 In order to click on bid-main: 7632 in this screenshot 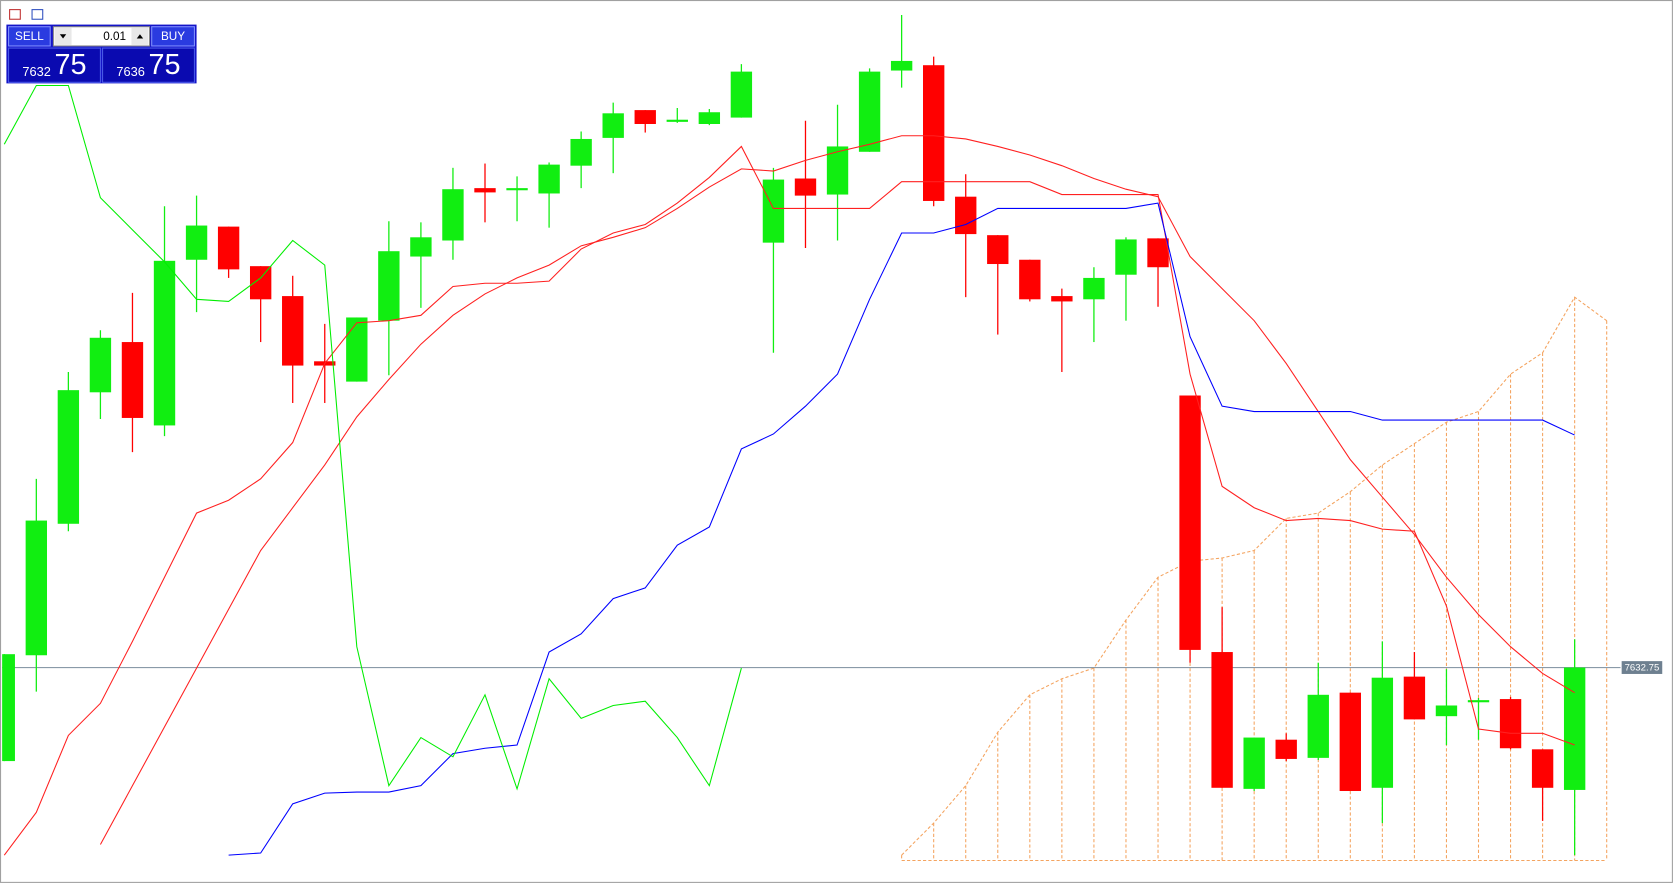, I will do `click(36, 71)`.